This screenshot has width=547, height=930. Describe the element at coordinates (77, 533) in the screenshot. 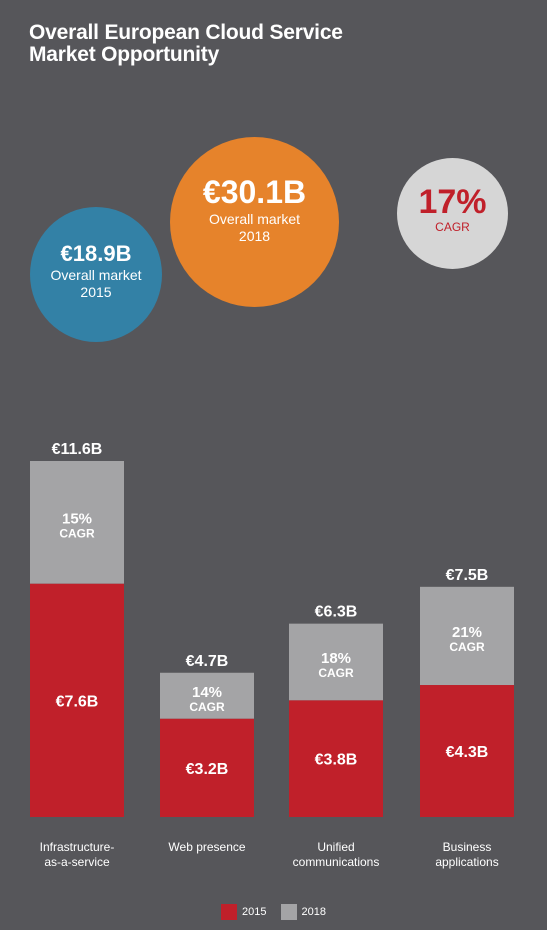

I see `cagr-label-0: CAGR` at that location.